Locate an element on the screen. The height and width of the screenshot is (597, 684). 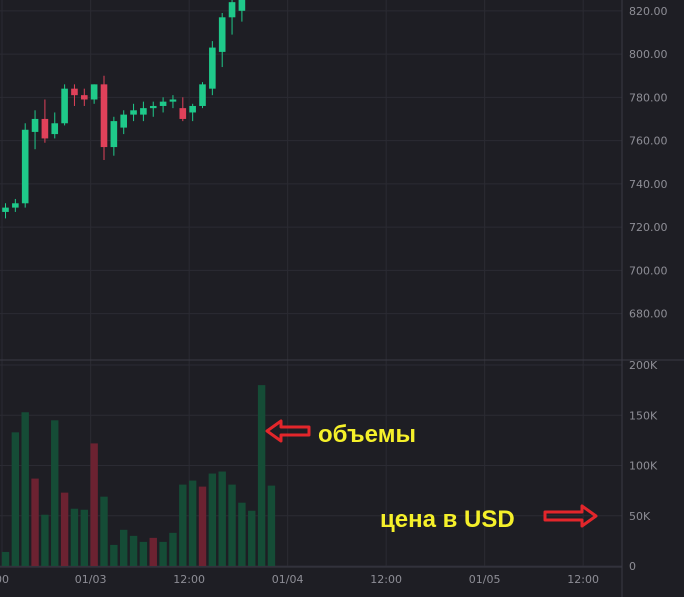
time-tick-label: 01/03 is located at coordinates (91, 579).